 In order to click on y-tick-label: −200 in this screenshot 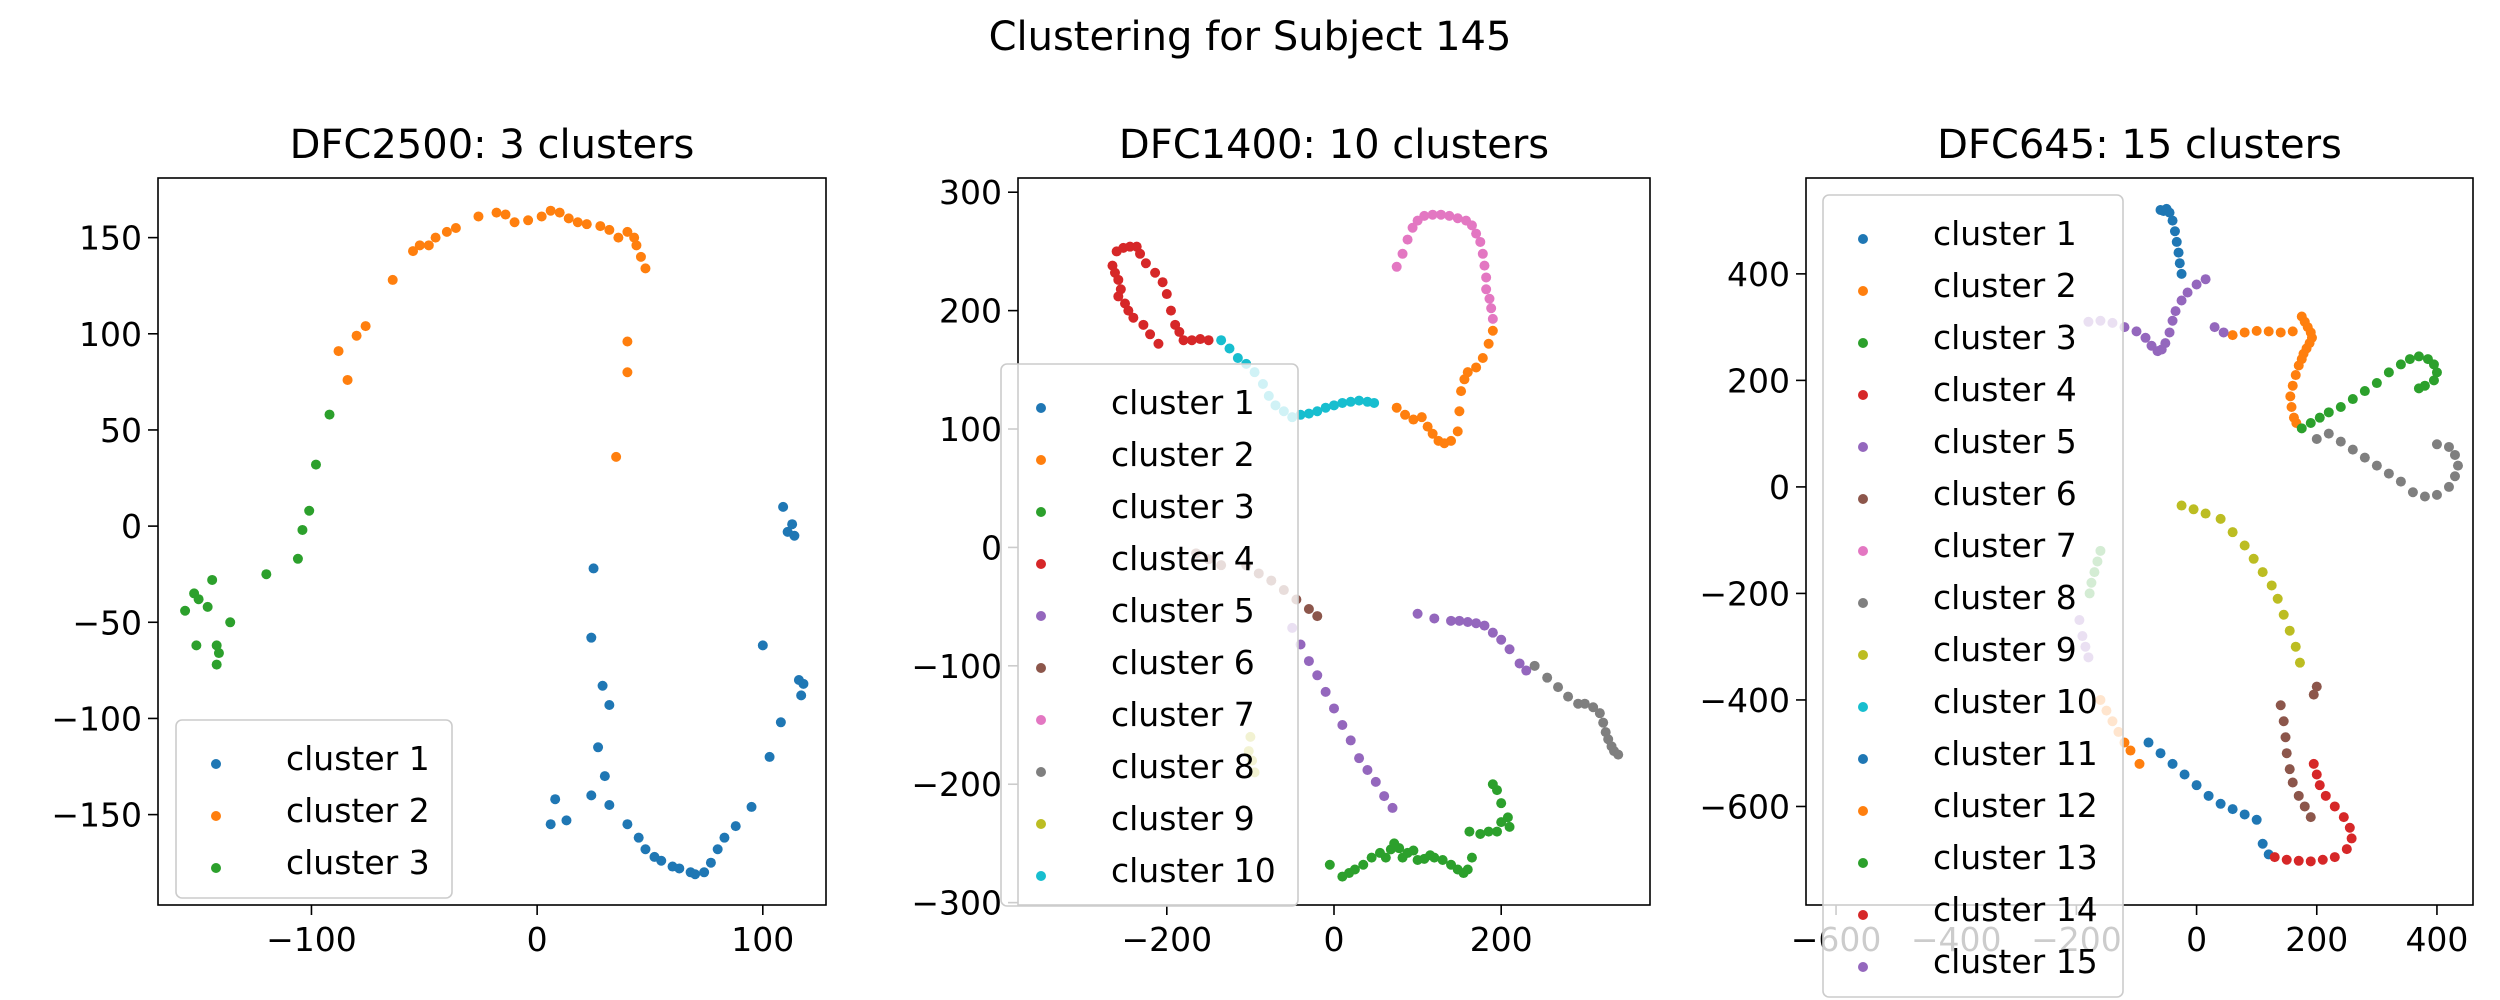, I will do `click(956, 784)`.